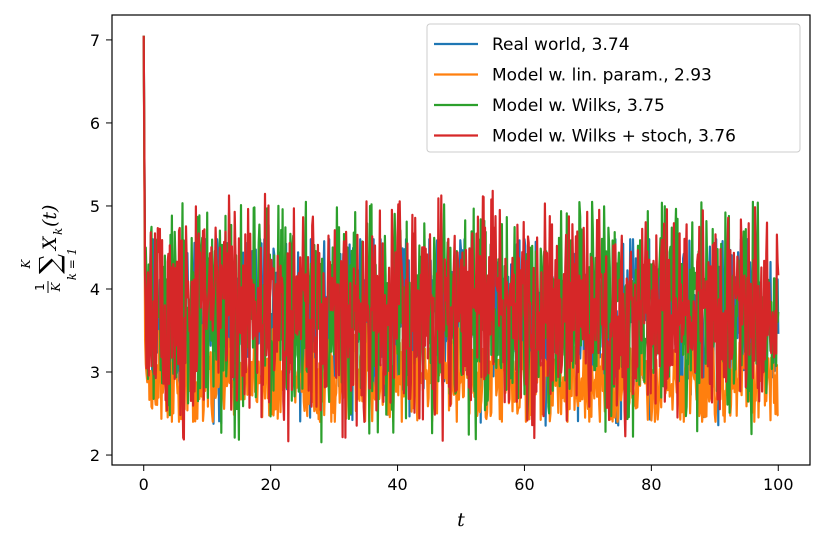  What do you see at coordinates (72, 264) in the screenshot?
I see `y-label-sum-lower: k = 1` at bounding box center [72, 264].